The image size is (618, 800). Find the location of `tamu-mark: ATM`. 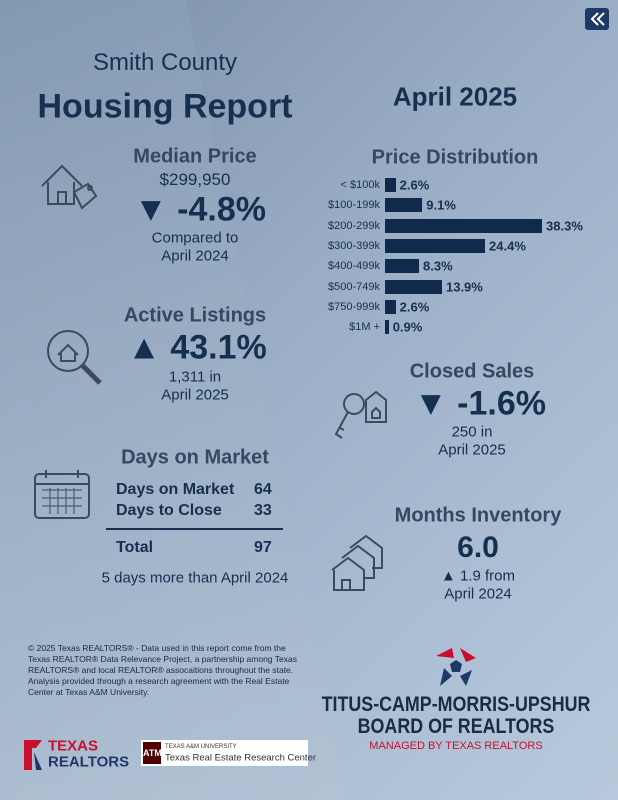

tamu-mark: ATM is located at coordinates (152, 753).